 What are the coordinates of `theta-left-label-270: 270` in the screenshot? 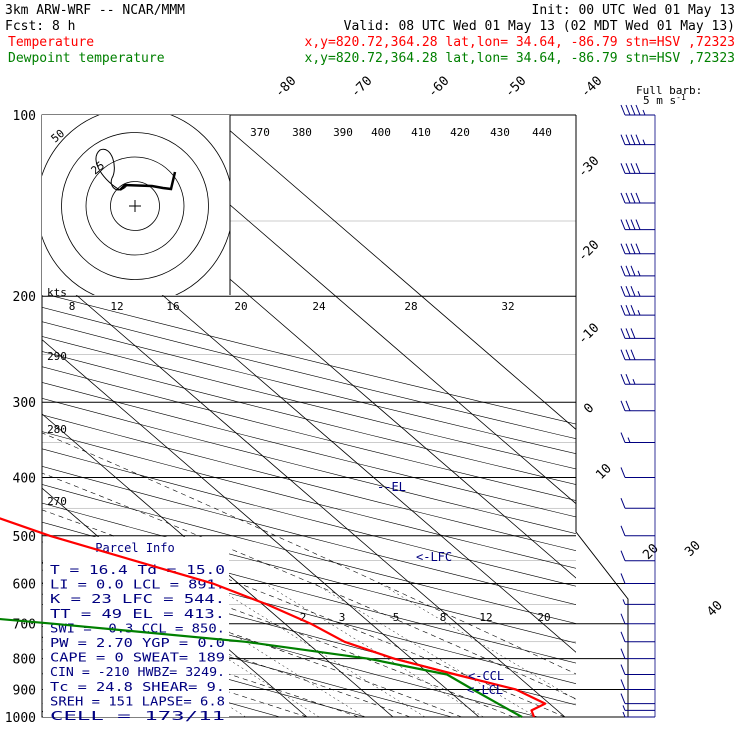 It's located at (57, 501).